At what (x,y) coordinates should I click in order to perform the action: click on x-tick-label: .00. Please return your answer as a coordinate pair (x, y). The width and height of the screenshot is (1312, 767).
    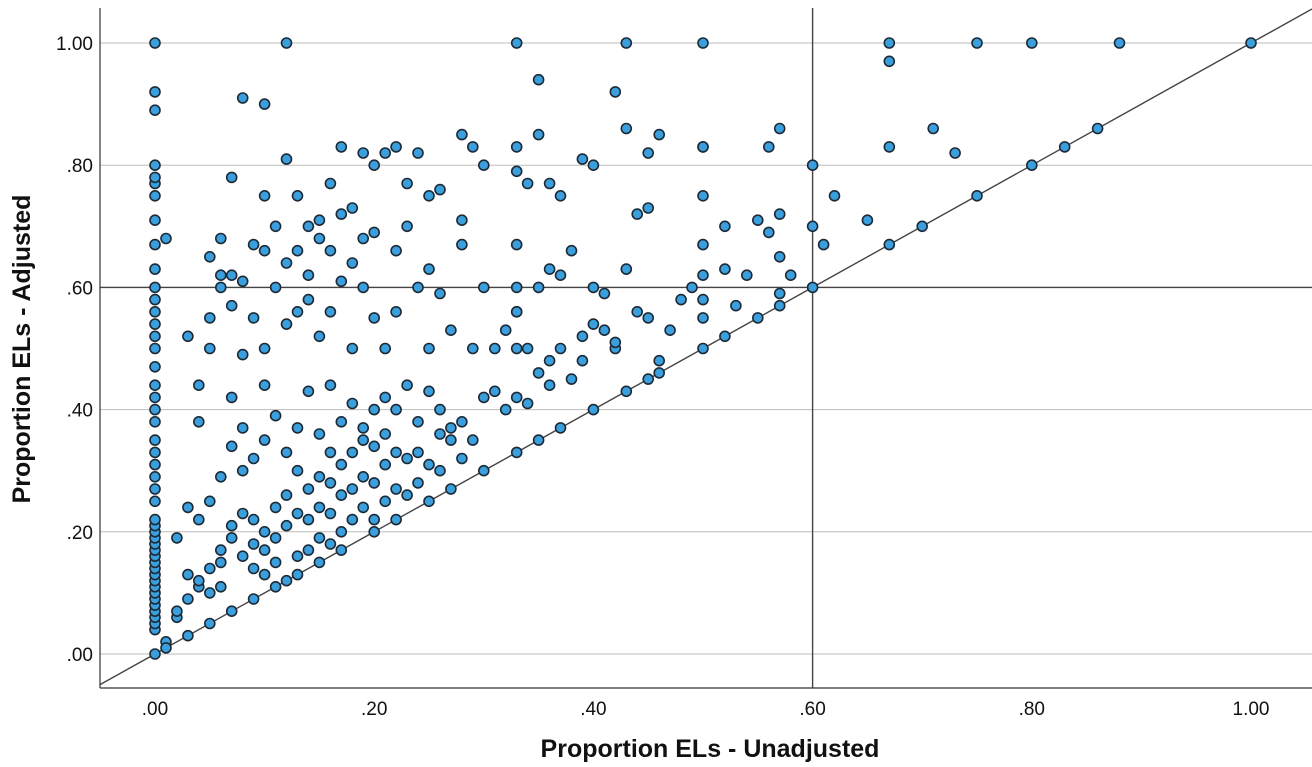
    Looking at the image, I should click on (155, 709).